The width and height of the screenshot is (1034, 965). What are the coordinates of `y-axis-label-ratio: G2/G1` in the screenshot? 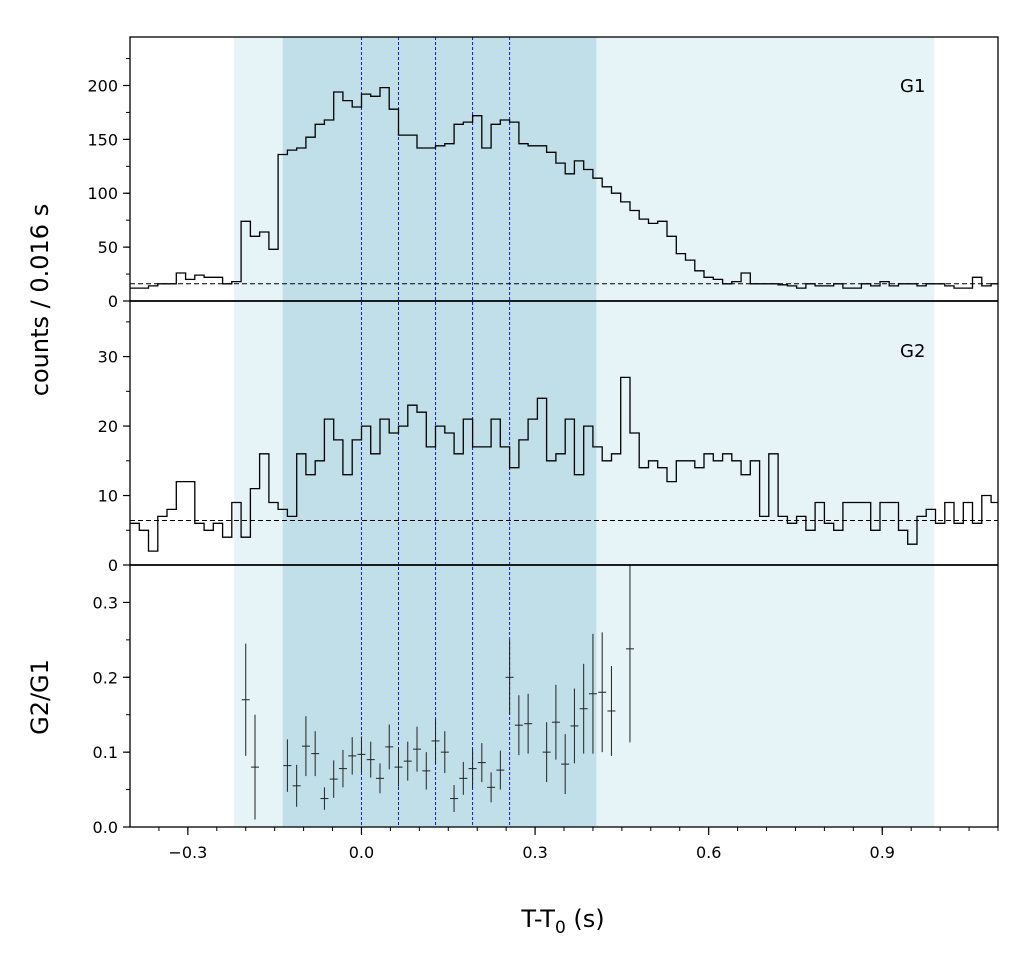 It's located at (40, 697).